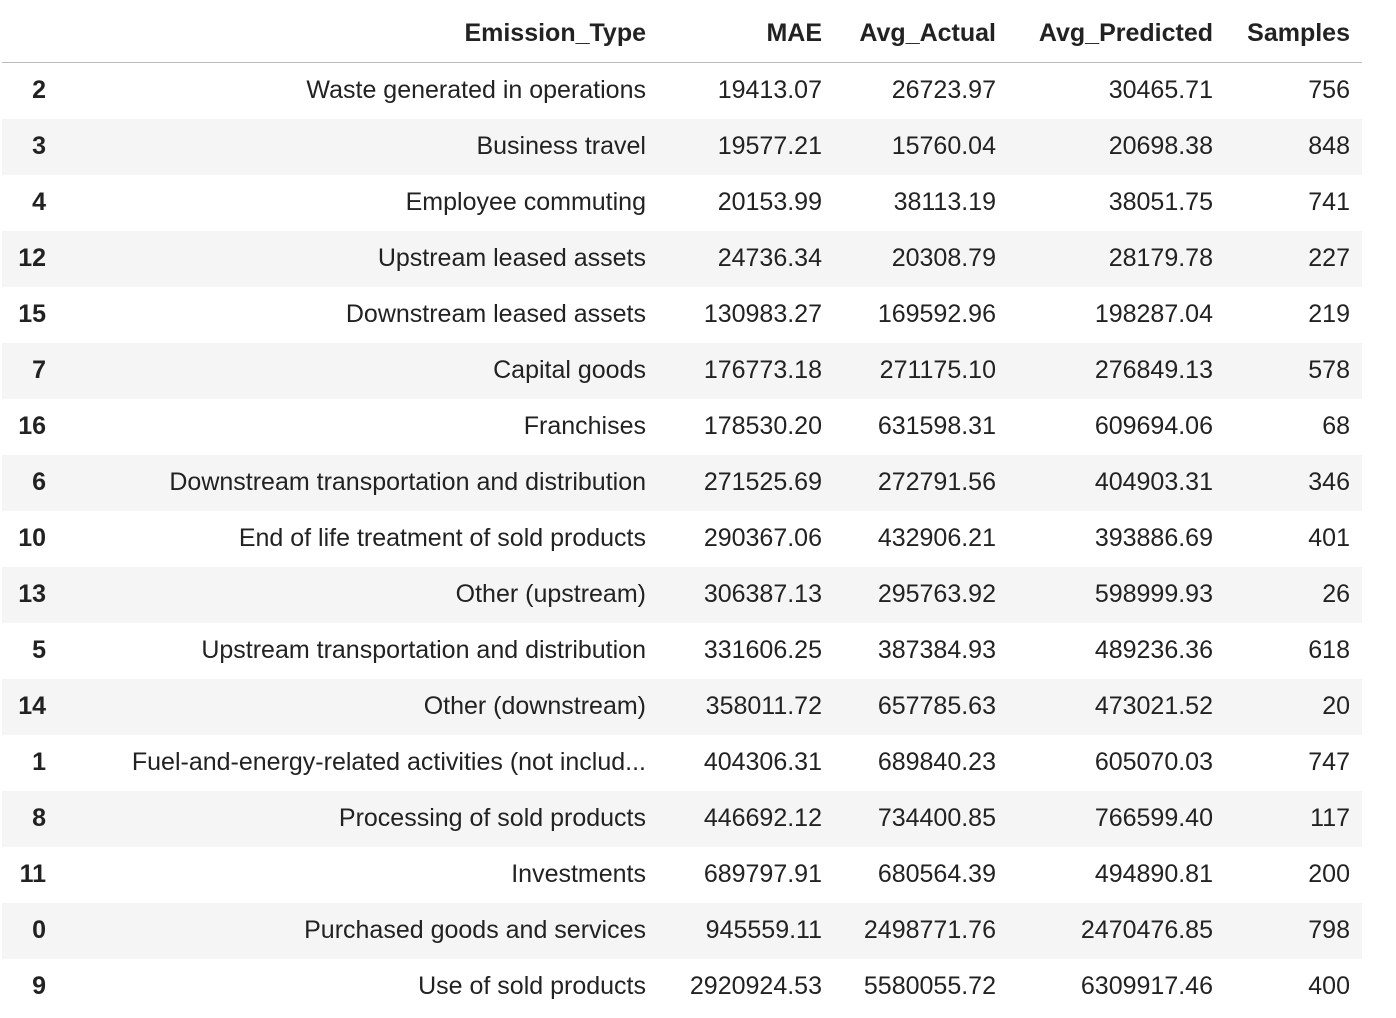 The image size is (1396, 1018). Describe the element at coordinates (39, 650) in the screenshot. I see `row-index: 5` at that location.